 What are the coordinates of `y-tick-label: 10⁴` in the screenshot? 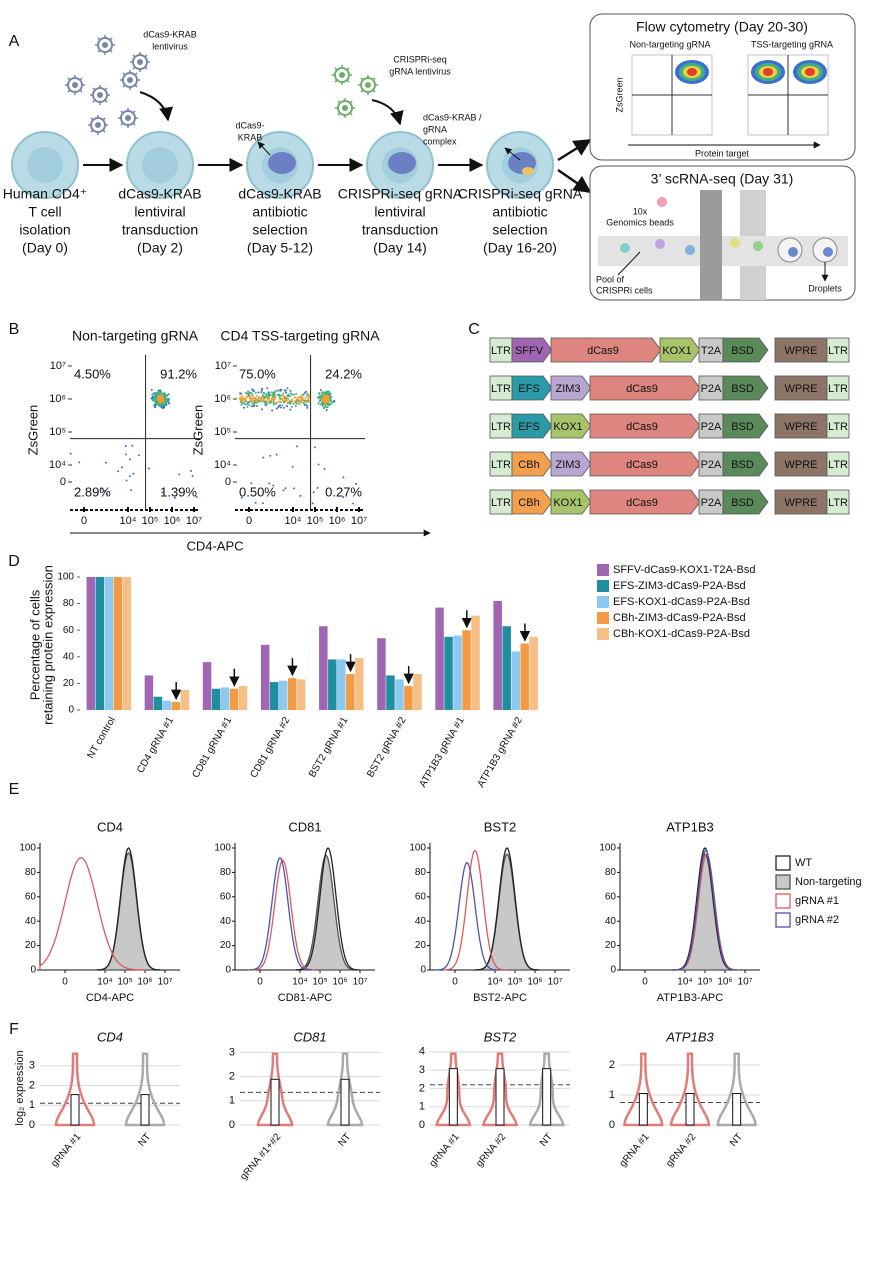 It's located at (222, 465).